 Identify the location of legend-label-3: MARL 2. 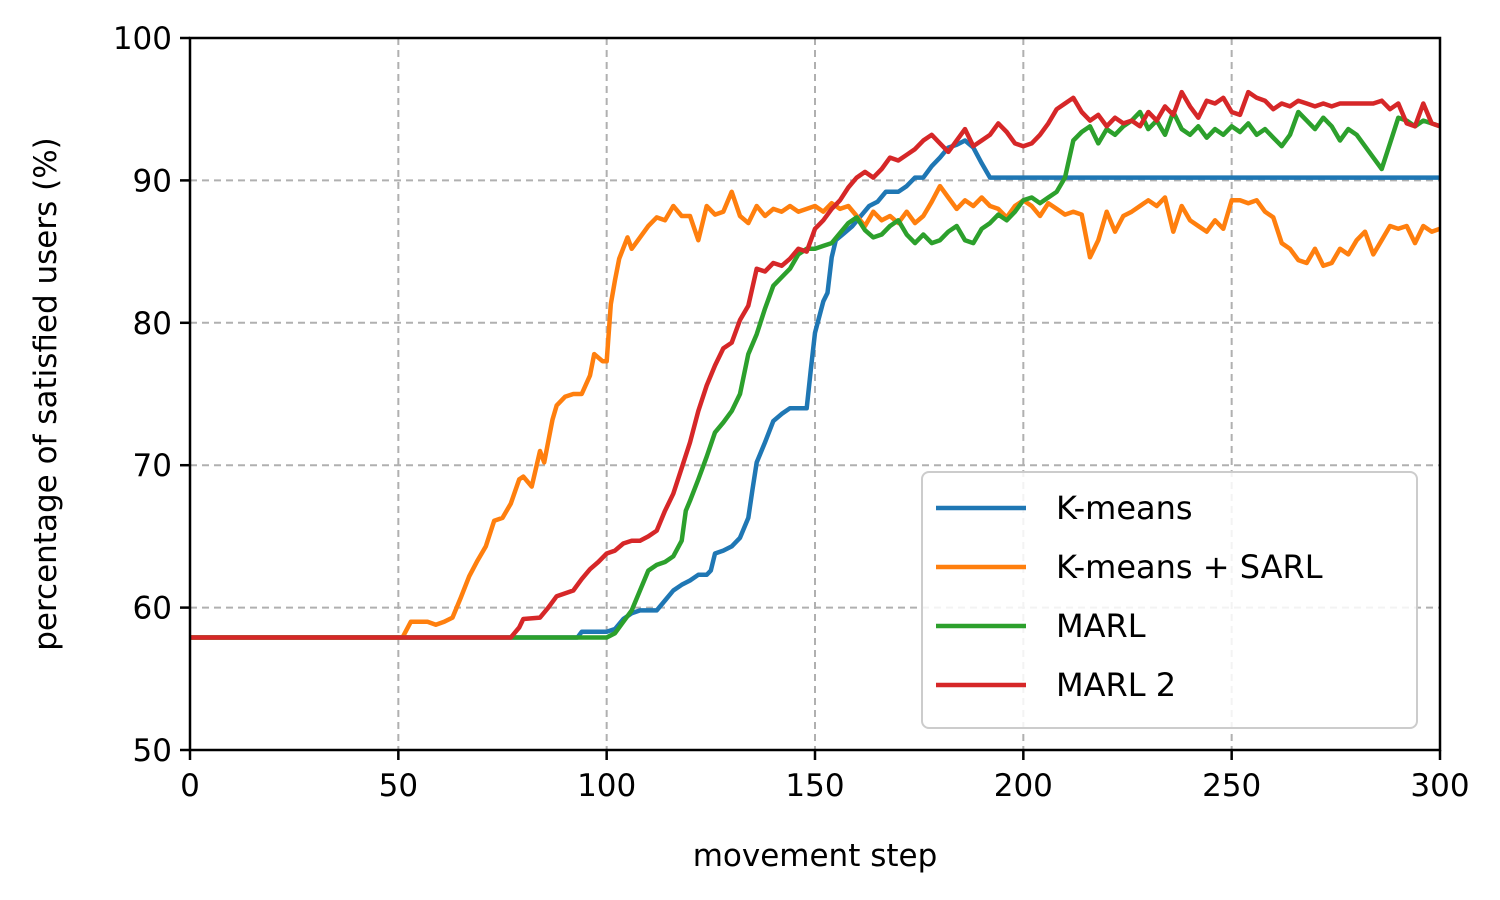
(1116, 685).